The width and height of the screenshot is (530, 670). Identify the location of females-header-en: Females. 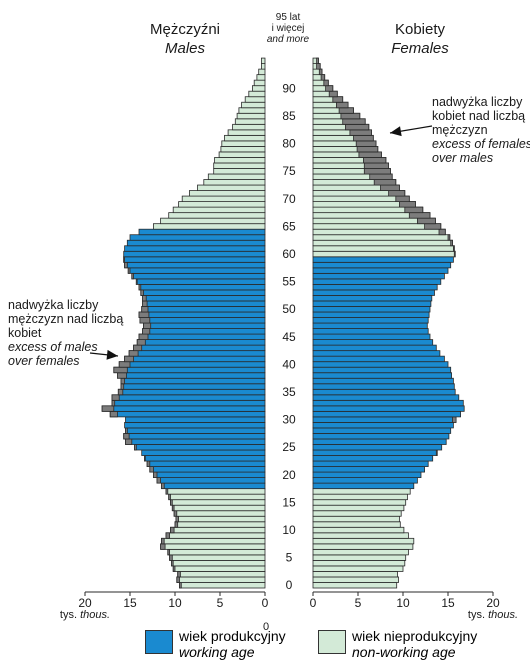
(420, 48).